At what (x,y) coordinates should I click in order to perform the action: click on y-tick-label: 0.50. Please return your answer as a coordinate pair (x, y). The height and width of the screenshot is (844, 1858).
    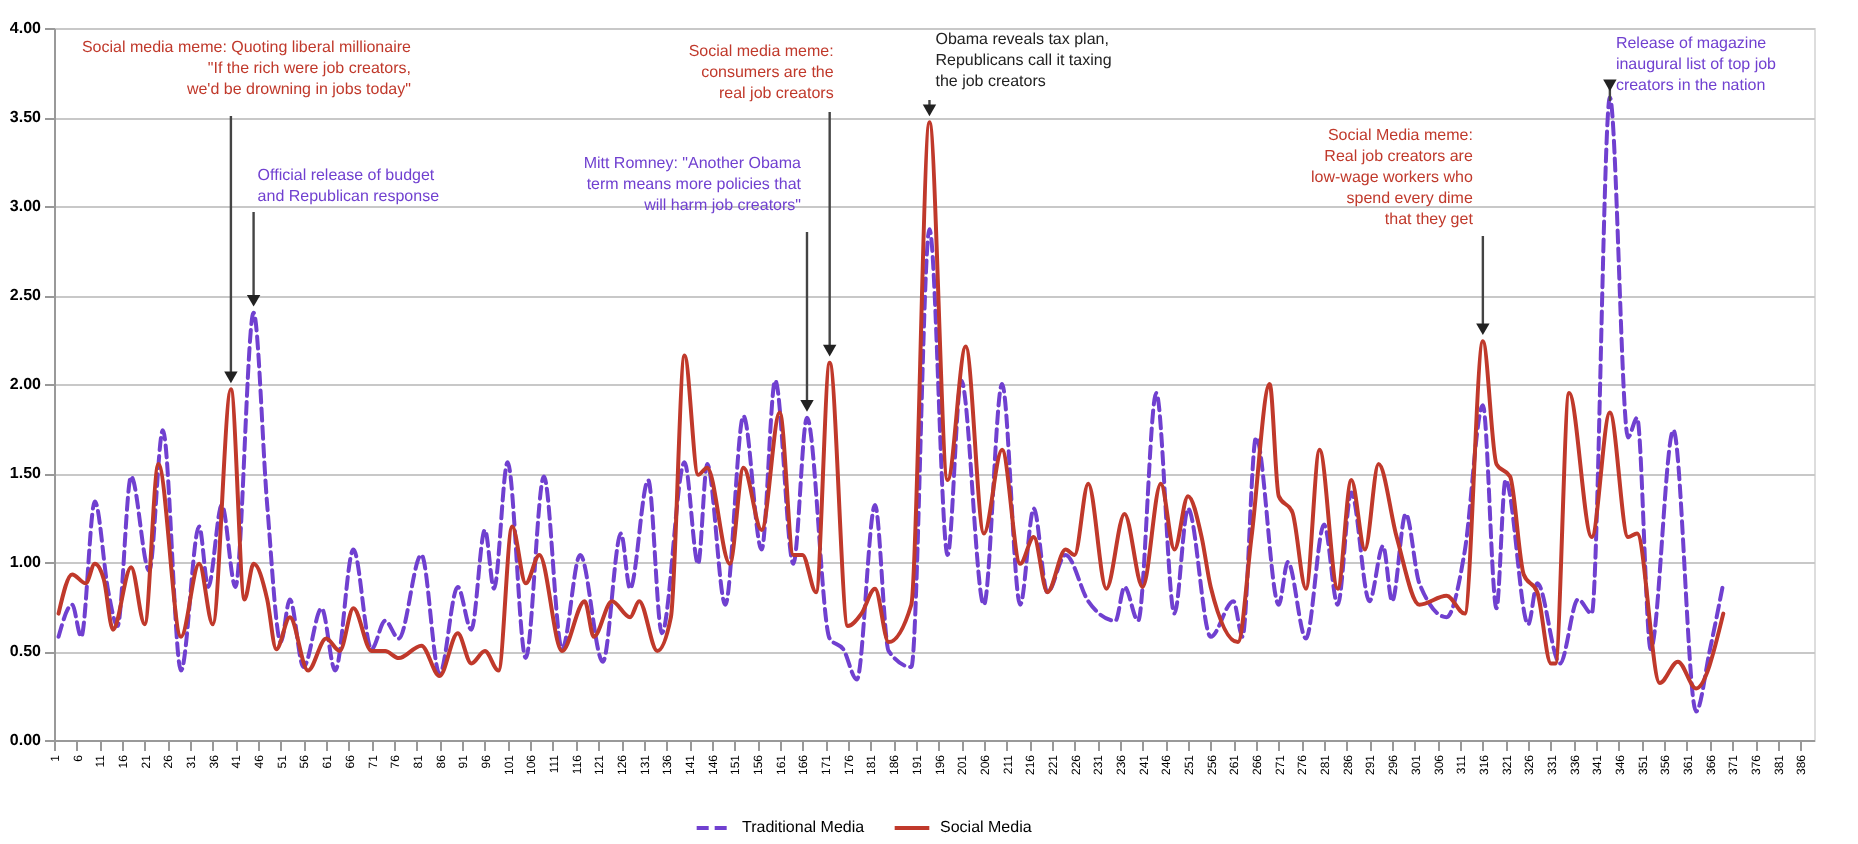
    Looking at the image, I should click on (26, 651).